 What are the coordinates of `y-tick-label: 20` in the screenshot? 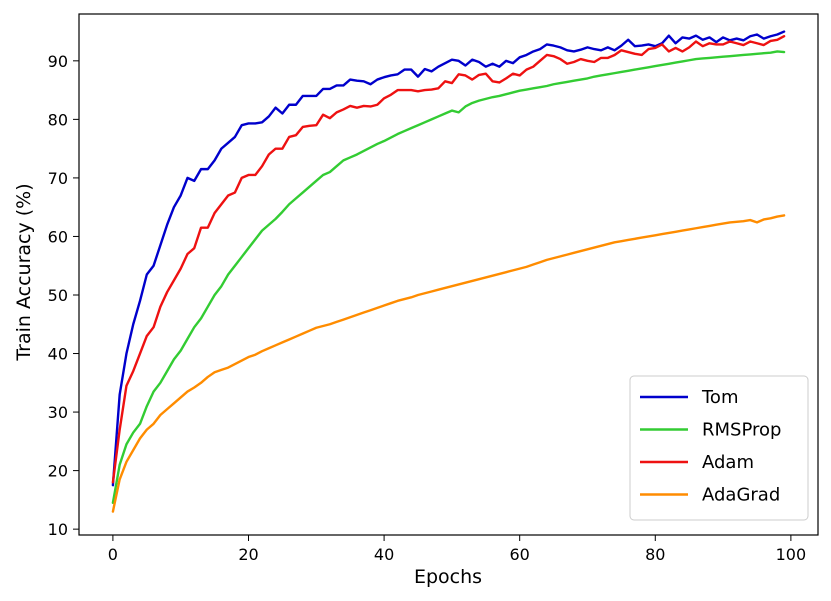 It's located at (58, 471).